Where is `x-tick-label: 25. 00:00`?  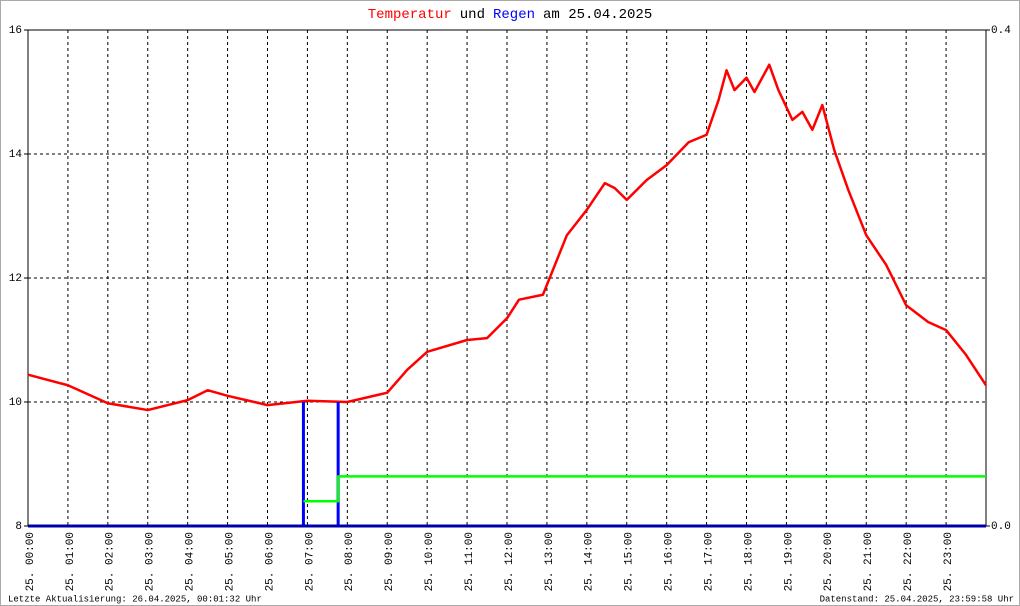
x-tick-label: 25. 00:00 is located at coordinates (31, 561).